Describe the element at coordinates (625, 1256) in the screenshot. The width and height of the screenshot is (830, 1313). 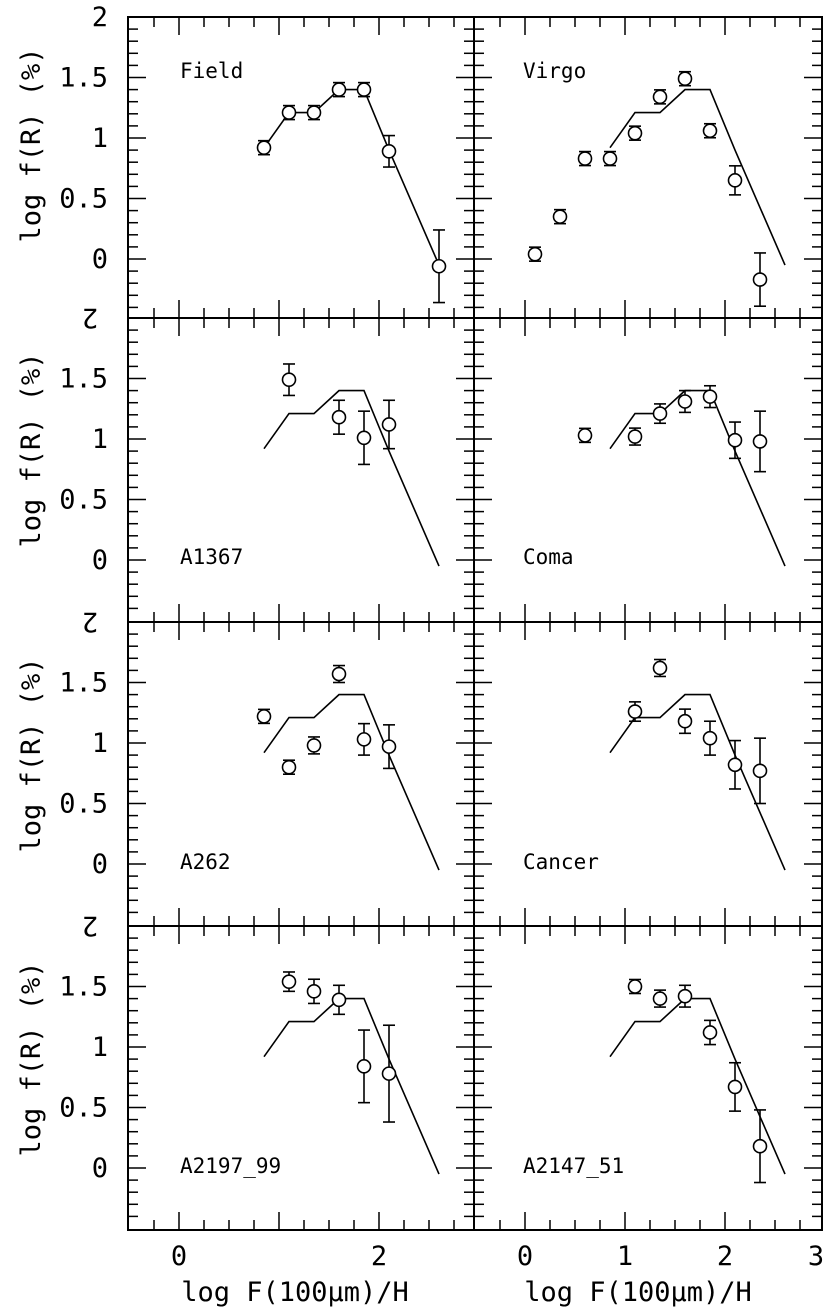
I see `x-tick-label: 1` at that location.